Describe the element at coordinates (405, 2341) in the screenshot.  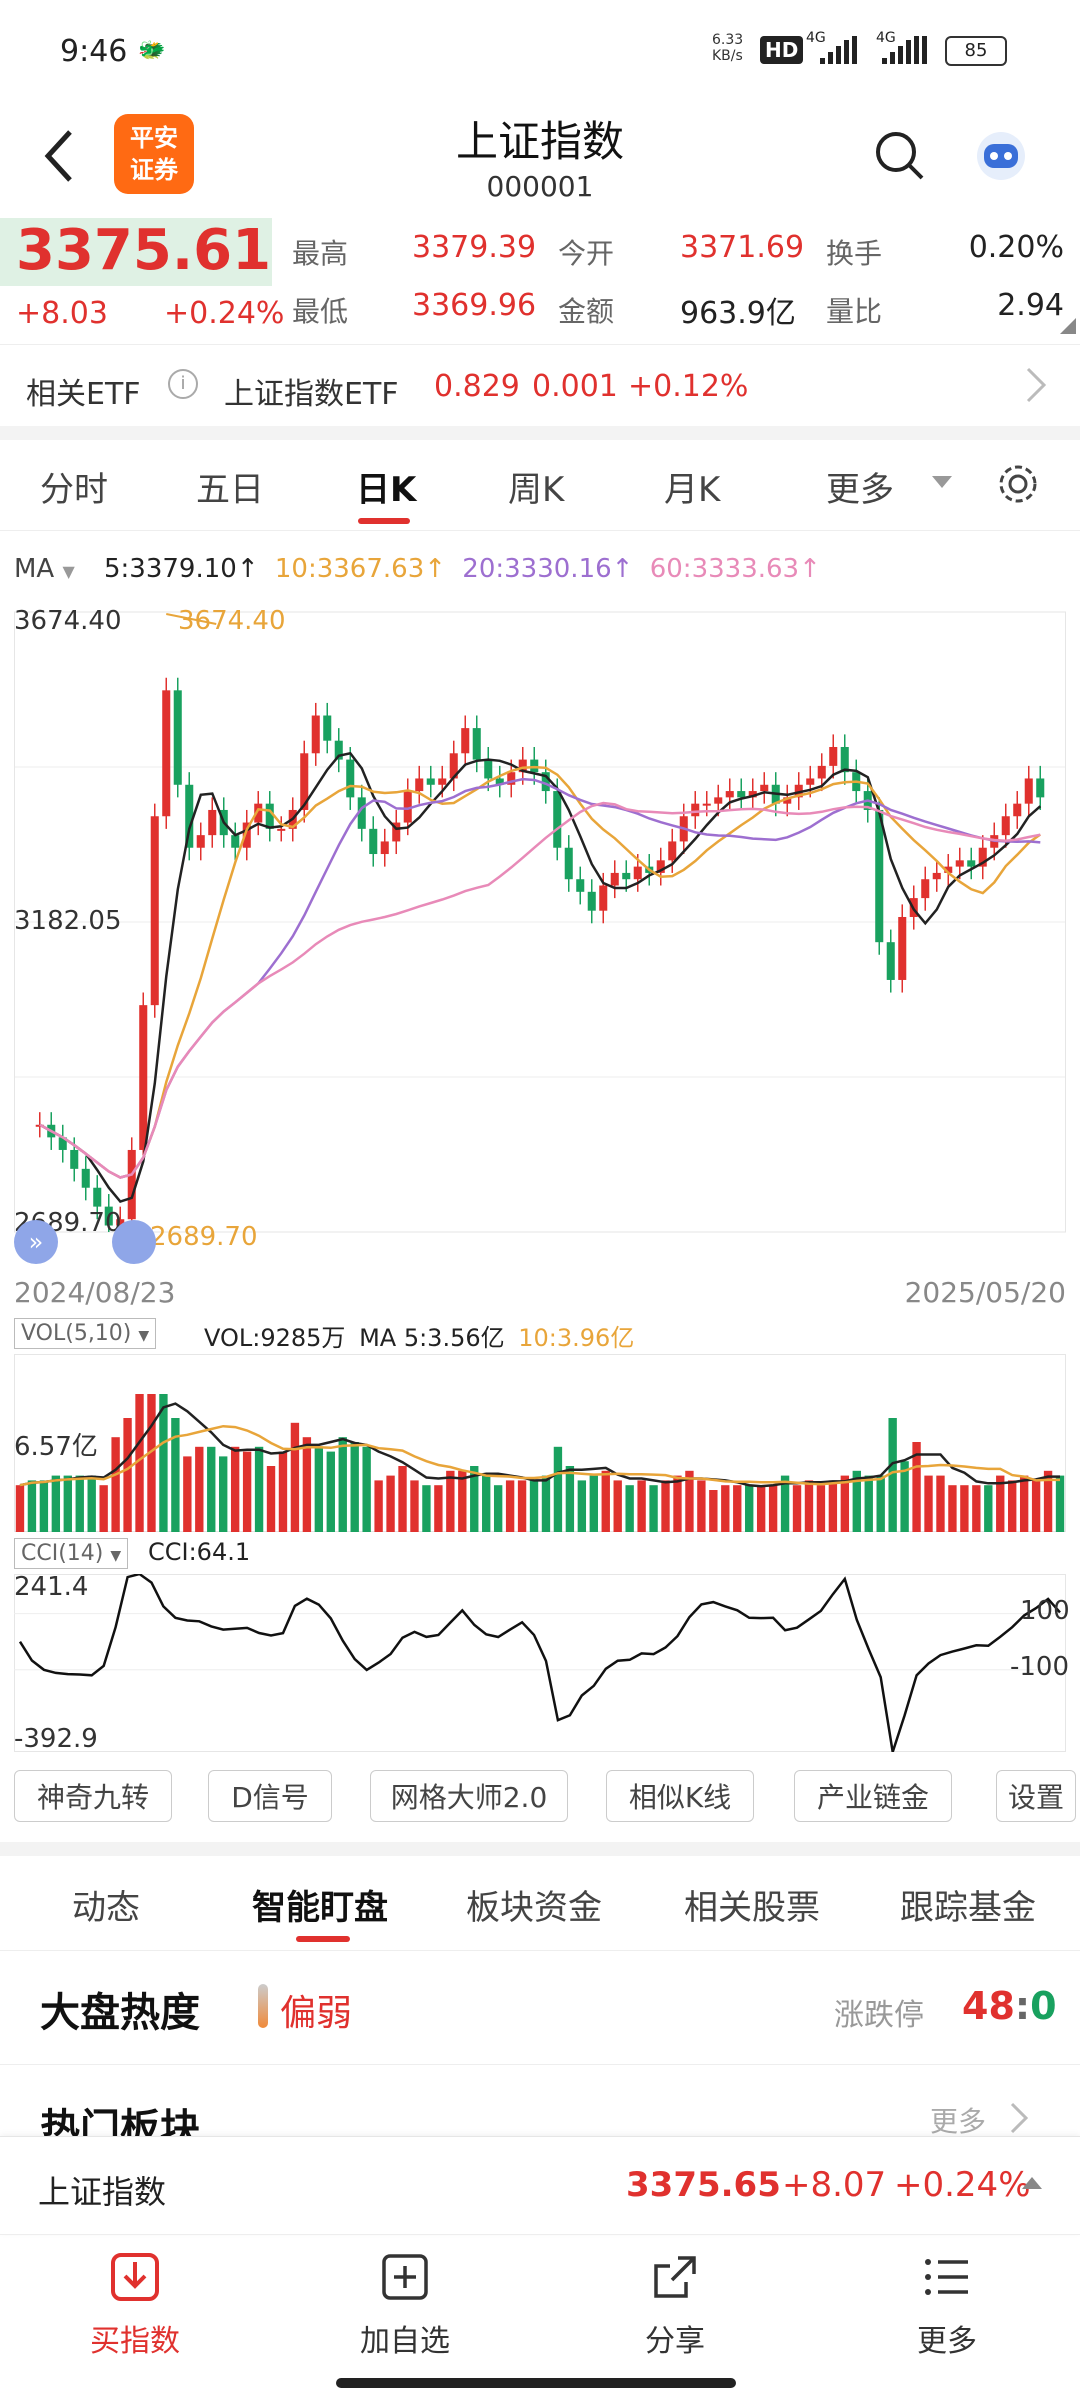
I see `nav-add-watchlist: 加自选` at that location.